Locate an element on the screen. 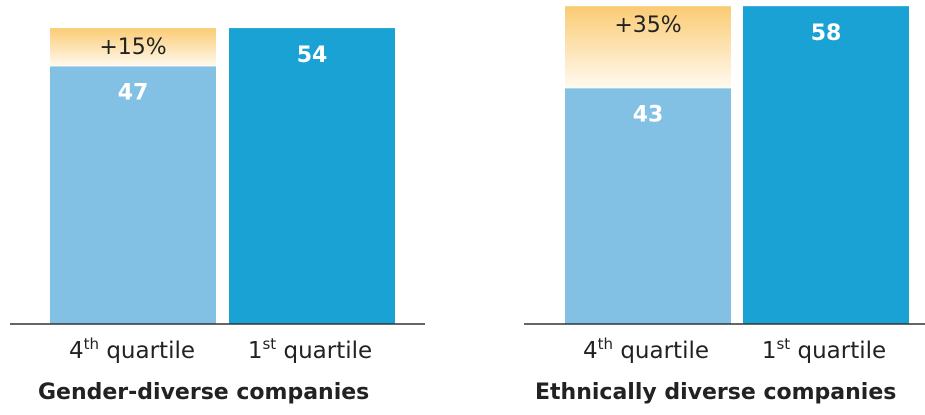 The width and height of the screenshot is (925, 415). panel-title-gender: Gender-diverse companies is located at coordinates (204, 392).